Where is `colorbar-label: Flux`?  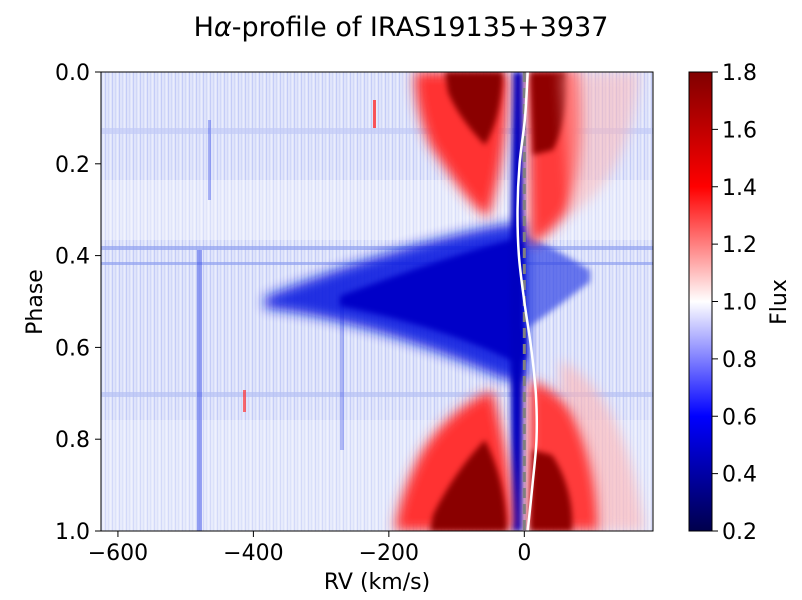
colorbar-label: Flux is located at coordinates (779, 302).